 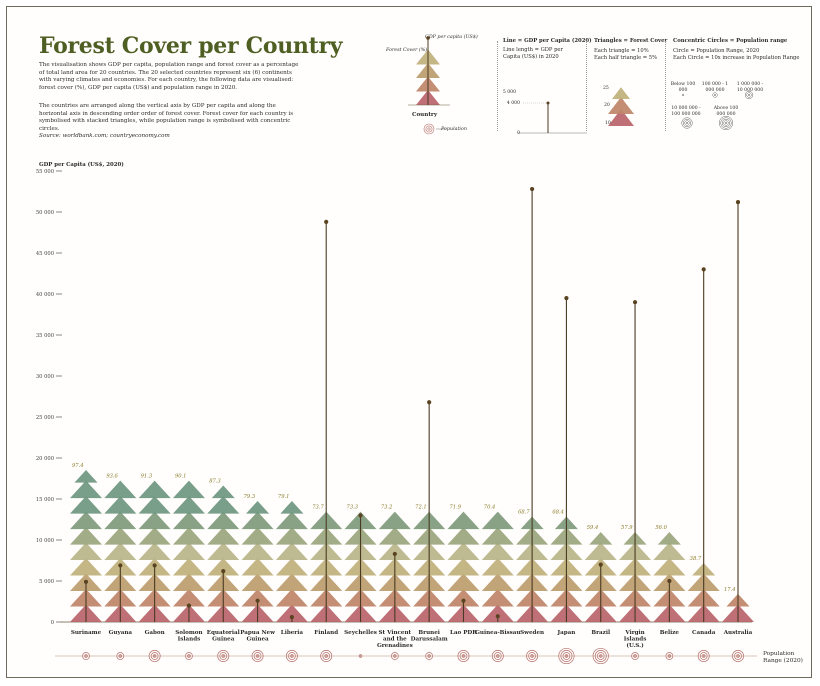 I want to click on country-label: Suriname, so click(x=86, y=633).